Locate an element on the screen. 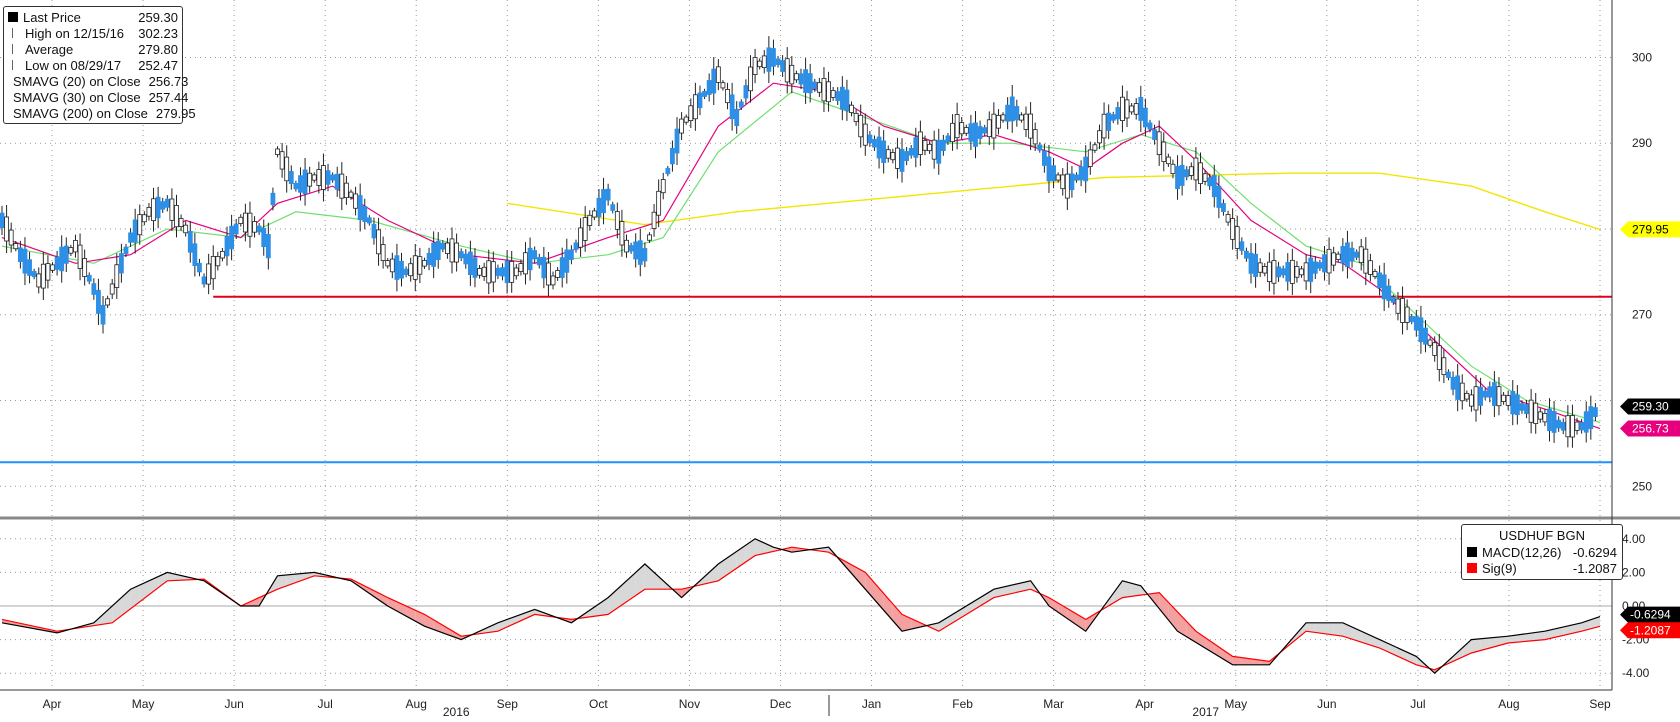 Image resolution: width=1680 pixels, height=722 pixels. legend-swatch is located at coordinates (16, 33).